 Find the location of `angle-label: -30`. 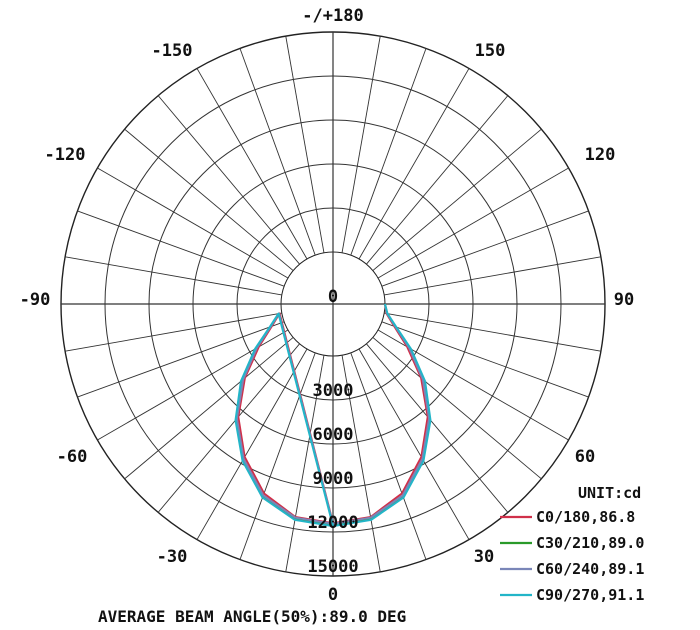

angle-label: -30 is located at coordinates (172, 557).